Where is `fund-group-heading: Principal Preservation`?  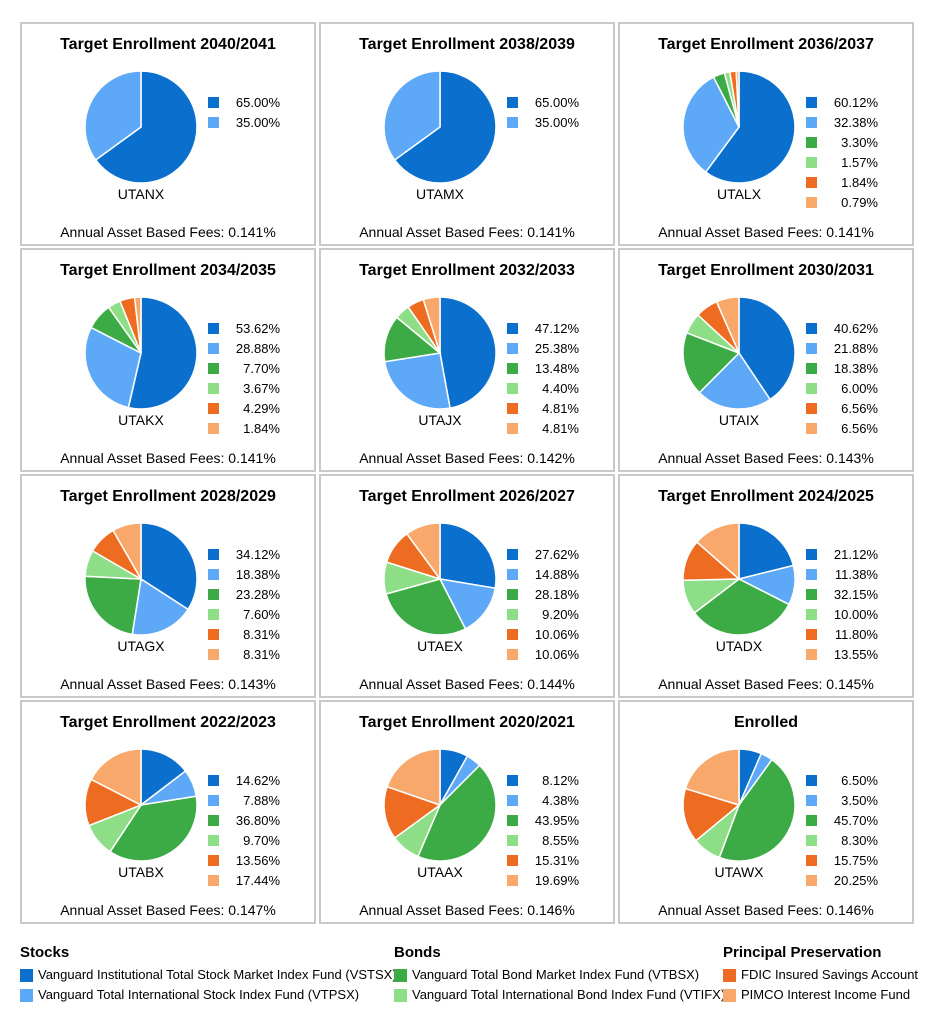
fund-group-heading: Principal Preservation is located at coordinates (802, 952).